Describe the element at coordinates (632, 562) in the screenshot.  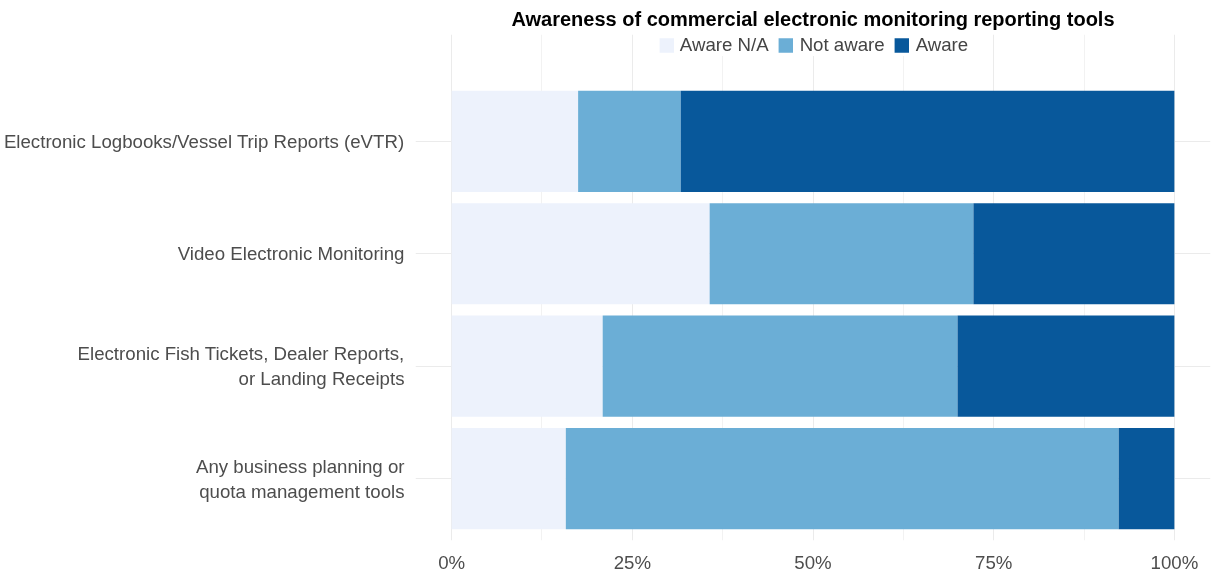
I see `x-tick-label: 25%` at that location.